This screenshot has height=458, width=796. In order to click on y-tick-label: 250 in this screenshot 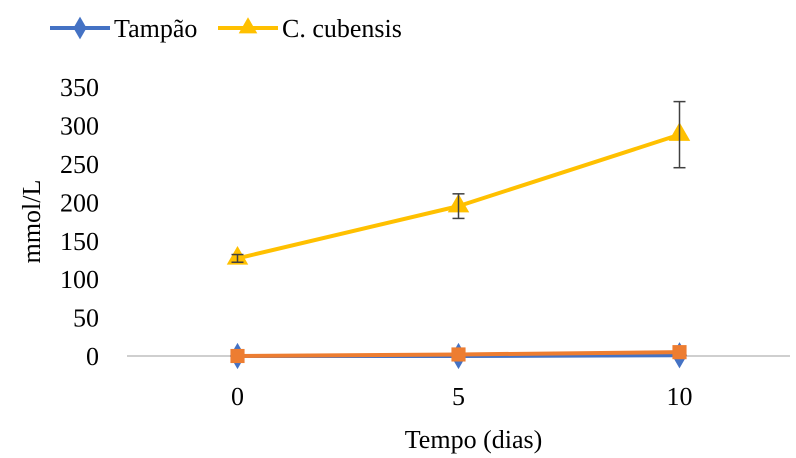, I will do `click(79, 164)`.